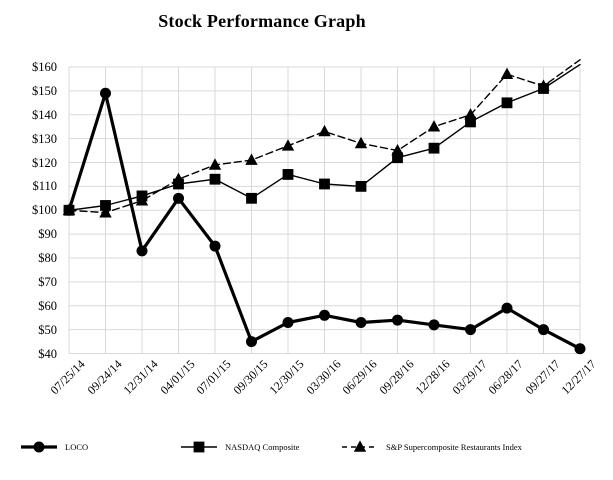 The image size is (613, 480). Describe the element at coordinates (39, 447) in the screenshot. I see `legend-marker-circle-icon` at that location.